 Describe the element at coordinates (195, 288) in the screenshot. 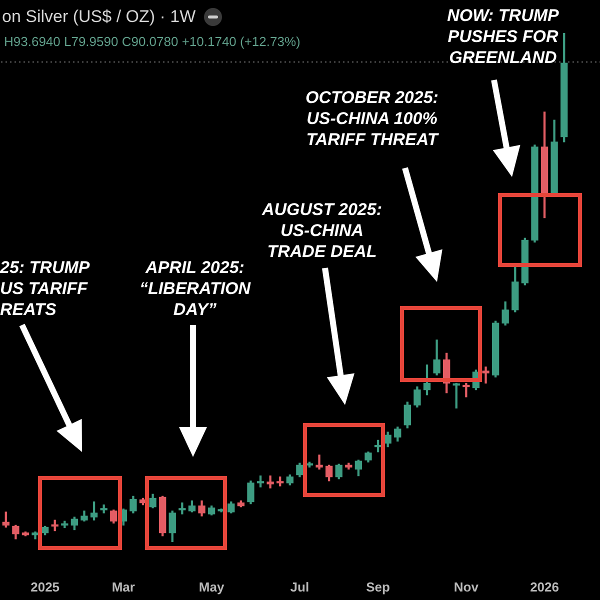

I see `annotation: APRIL 2025: “LIBERATION DAY”` at that location.